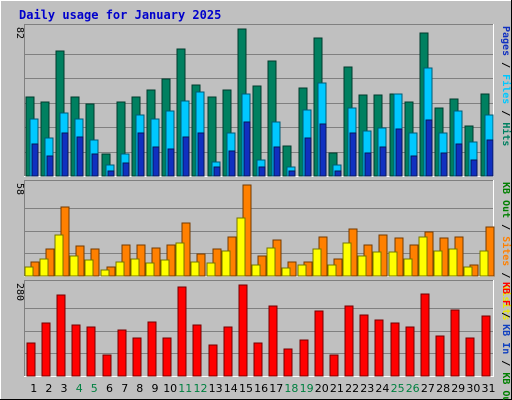 Image resolution: width=512 pixels, height=400 pixels. Describe the element at coordinates (506, 89) in the screenshot. I see `side-legend-part: Files` at that location.